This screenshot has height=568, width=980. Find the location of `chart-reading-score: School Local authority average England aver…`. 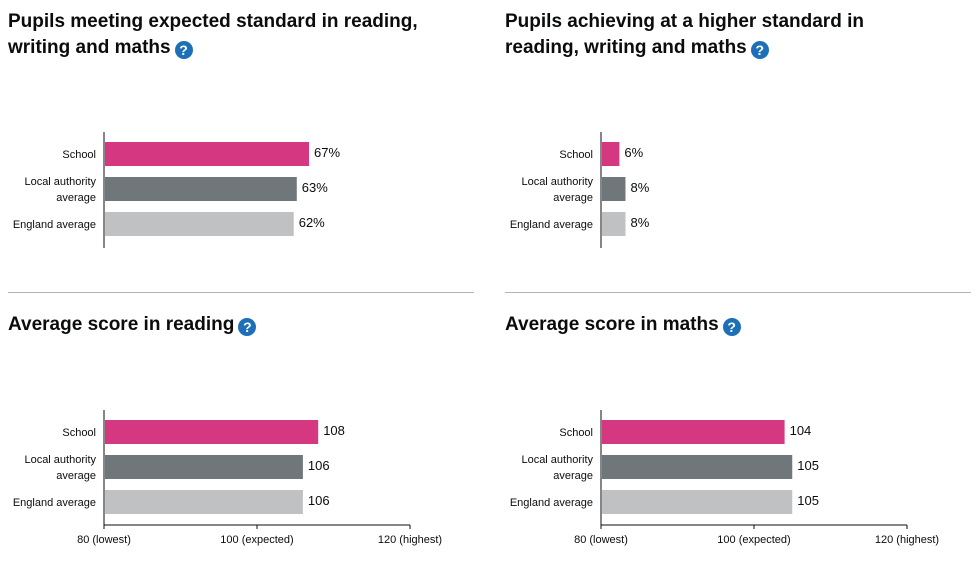

chart-reading-score: School Local authority average England aver… is located at coordinates (227, 478).